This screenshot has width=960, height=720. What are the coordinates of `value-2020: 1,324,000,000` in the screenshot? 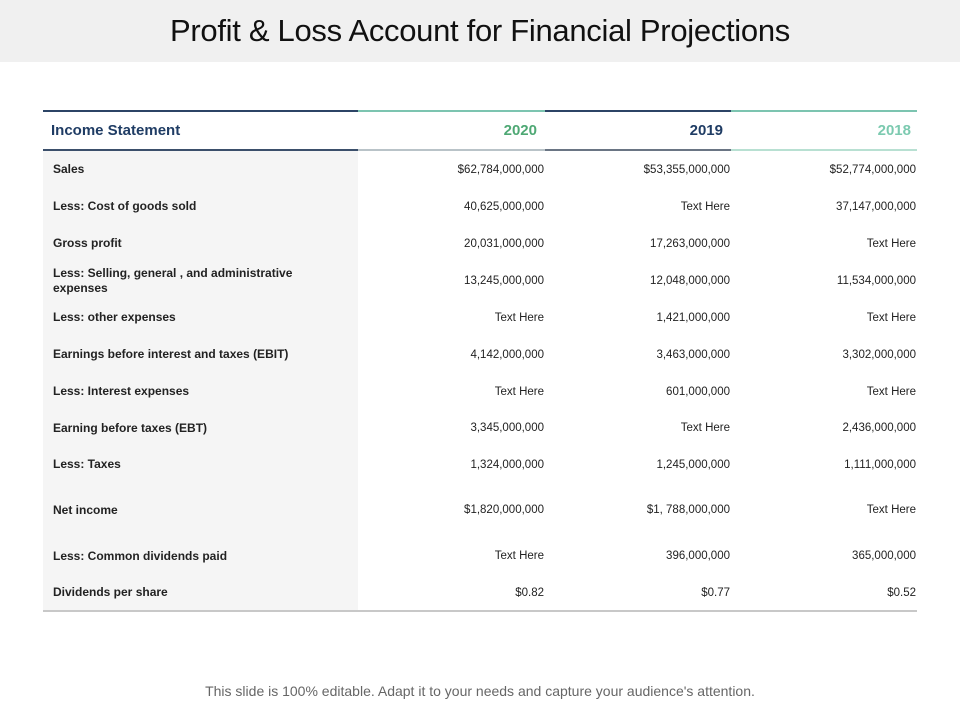 It's located at (507, 464).